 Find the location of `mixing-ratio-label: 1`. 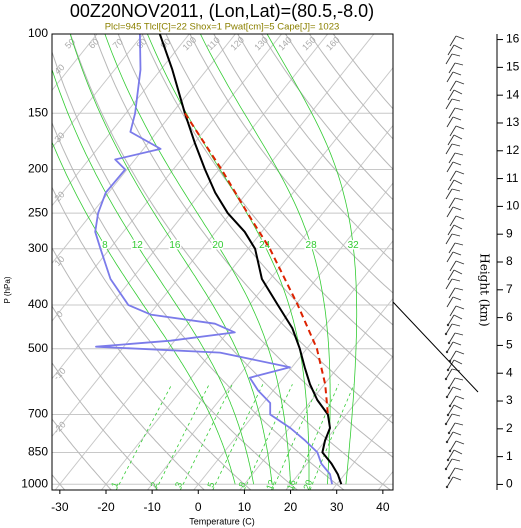

mixing-ratio-label: 1 is located at coordinates (114, 485).